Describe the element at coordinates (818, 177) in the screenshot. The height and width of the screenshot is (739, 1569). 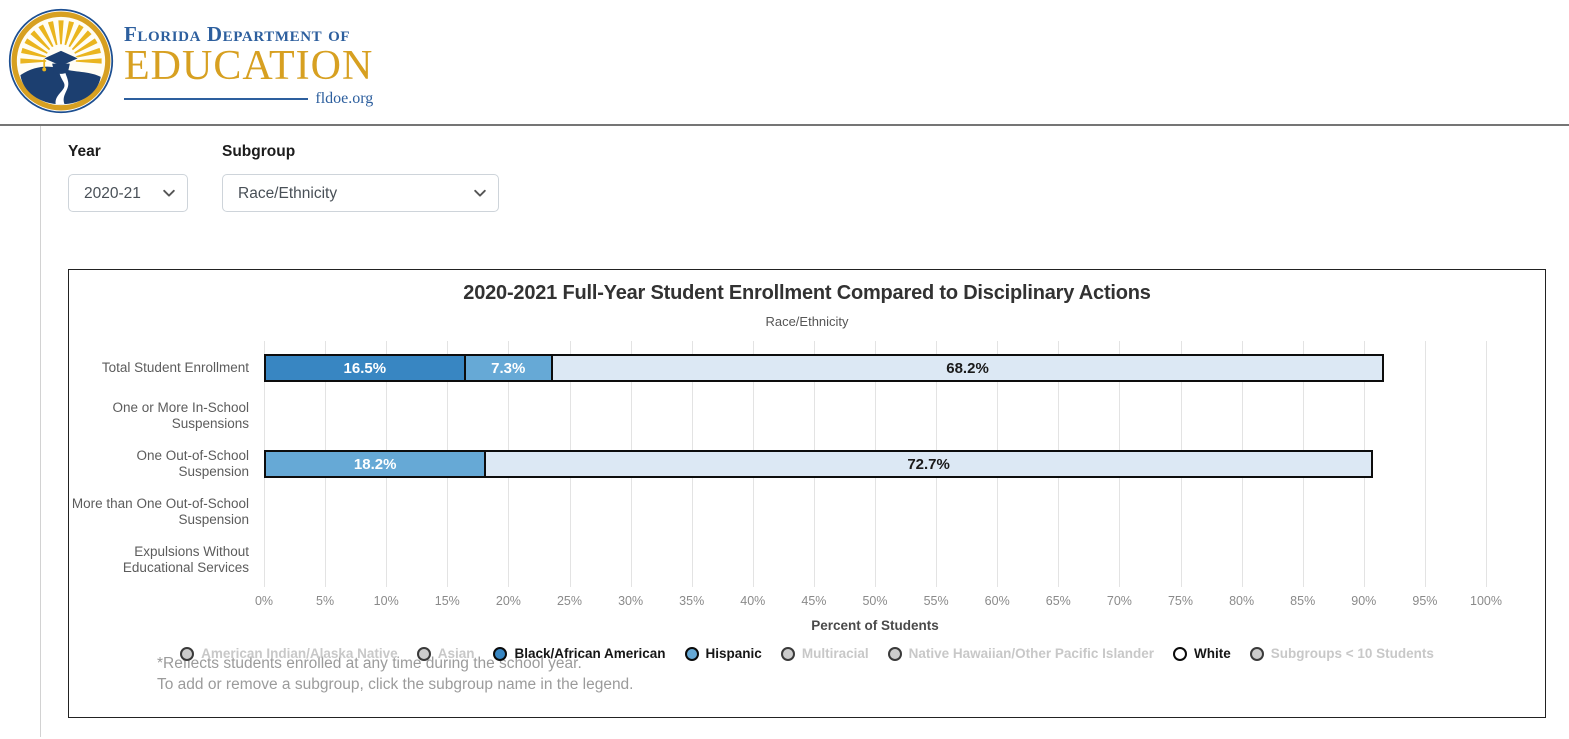
I see `filters-bar: Year 2020-21 Subgroup Race/Ethnicity` at that location.